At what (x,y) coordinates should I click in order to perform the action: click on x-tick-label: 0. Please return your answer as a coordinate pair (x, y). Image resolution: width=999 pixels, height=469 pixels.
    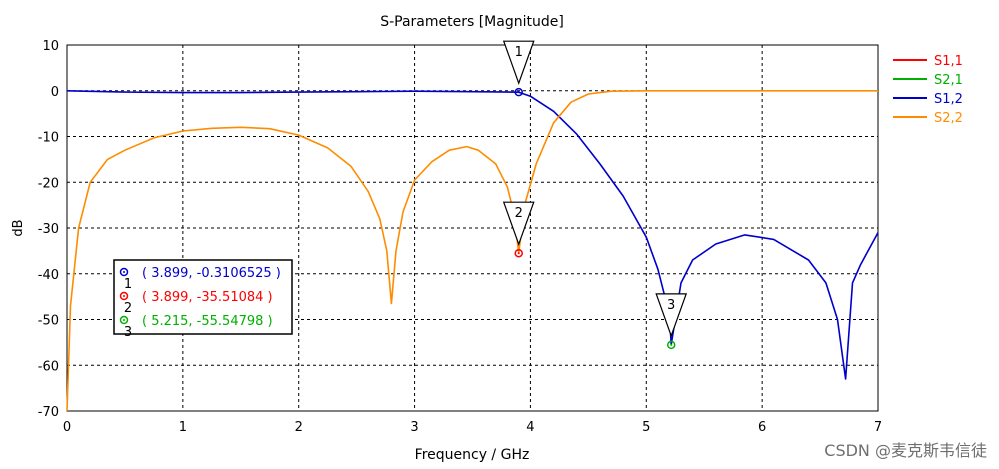
    Looking at the image, I should click on (67, 427).